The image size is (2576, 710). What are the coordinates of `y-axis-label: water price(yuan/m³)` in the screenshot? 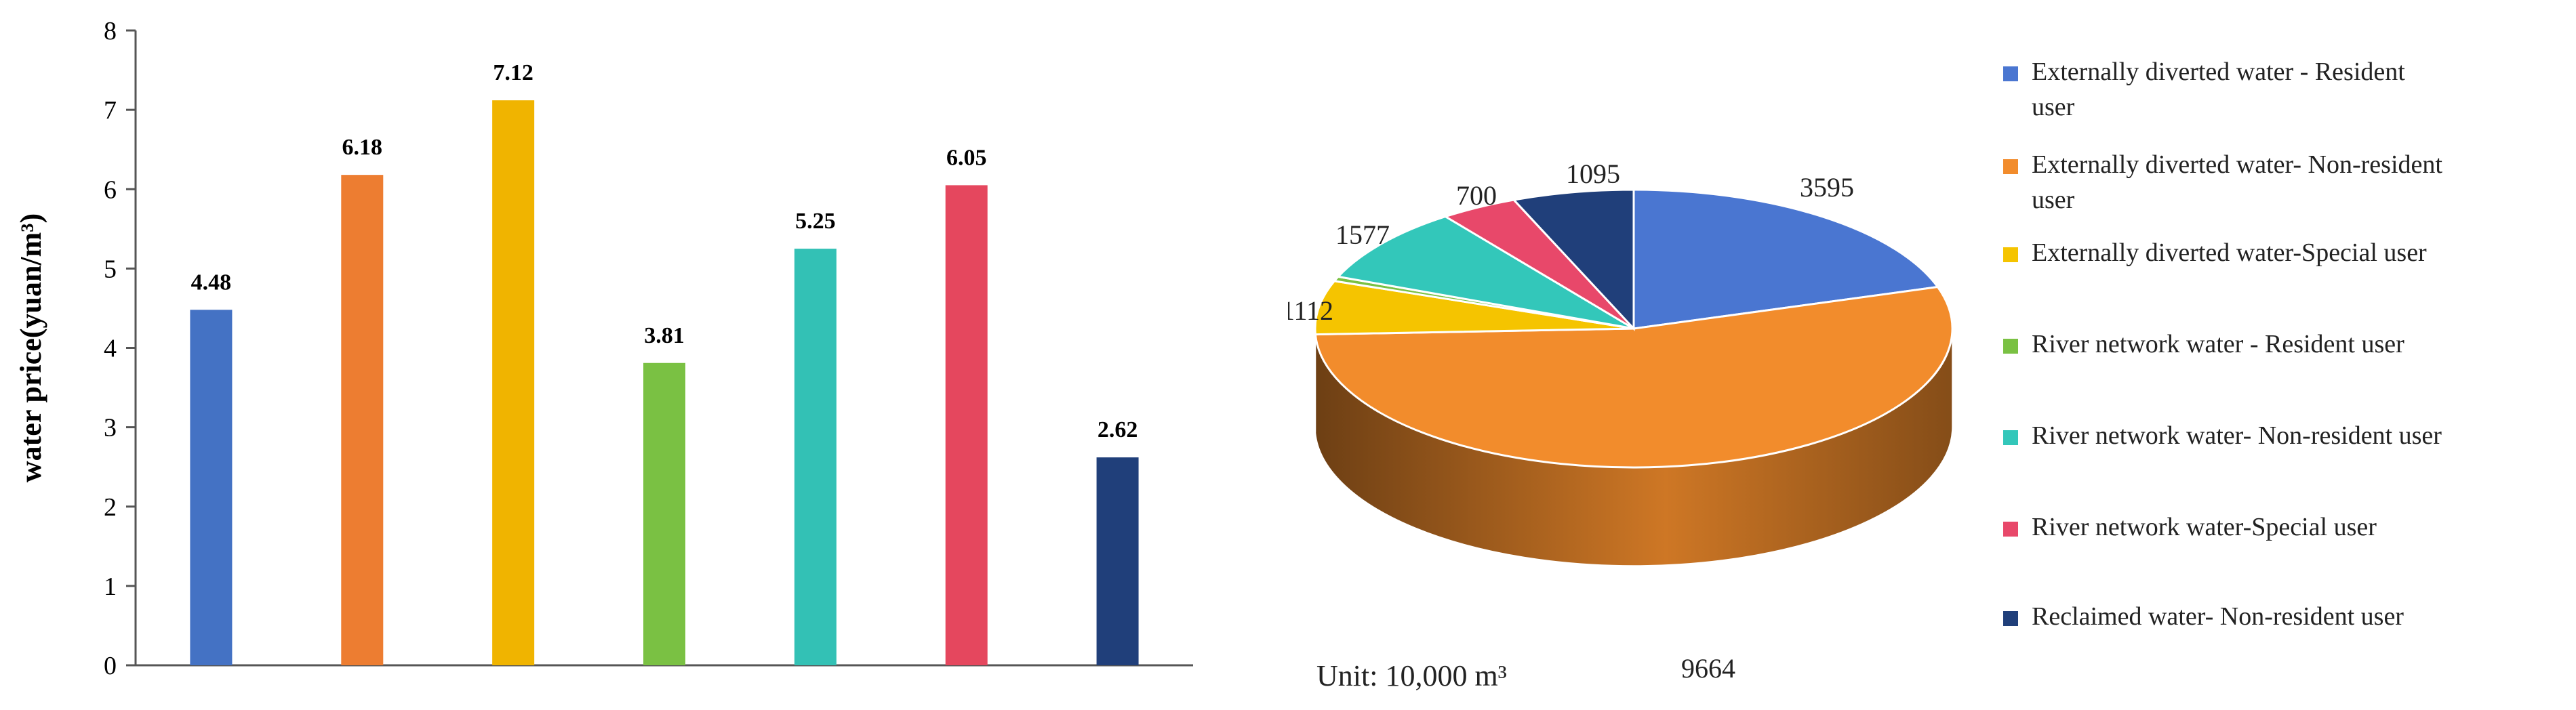 It's located at (30, 347).